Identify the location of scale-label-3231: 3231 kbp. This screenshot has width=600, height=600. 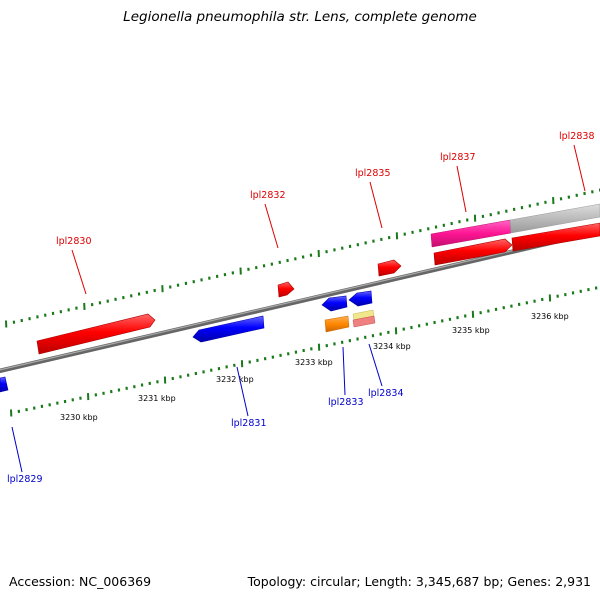
(157, 398).